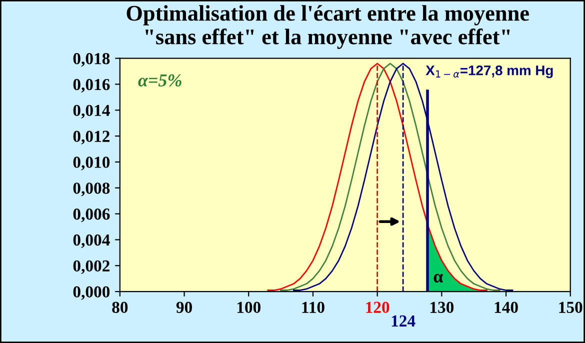 The image size is (585, 343). Describe the element at coordinates (91, 60) in the screenshot. I see `y-tick-label: 0,018` at that location.